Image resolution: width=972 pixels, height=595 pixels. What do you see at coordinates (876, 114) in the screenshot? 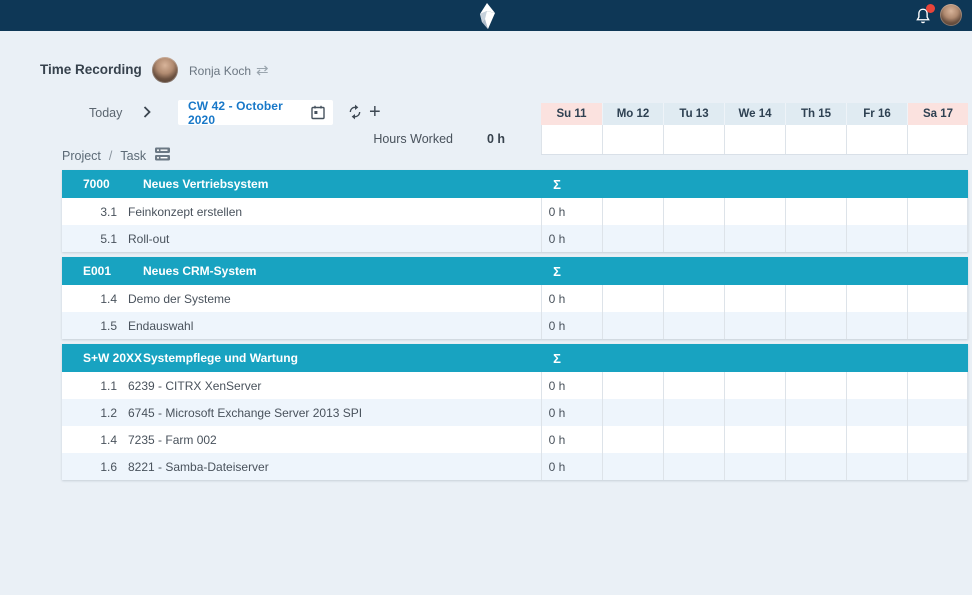
I see `day-header-friday: Fr 16` at bounding box center [876, 114].